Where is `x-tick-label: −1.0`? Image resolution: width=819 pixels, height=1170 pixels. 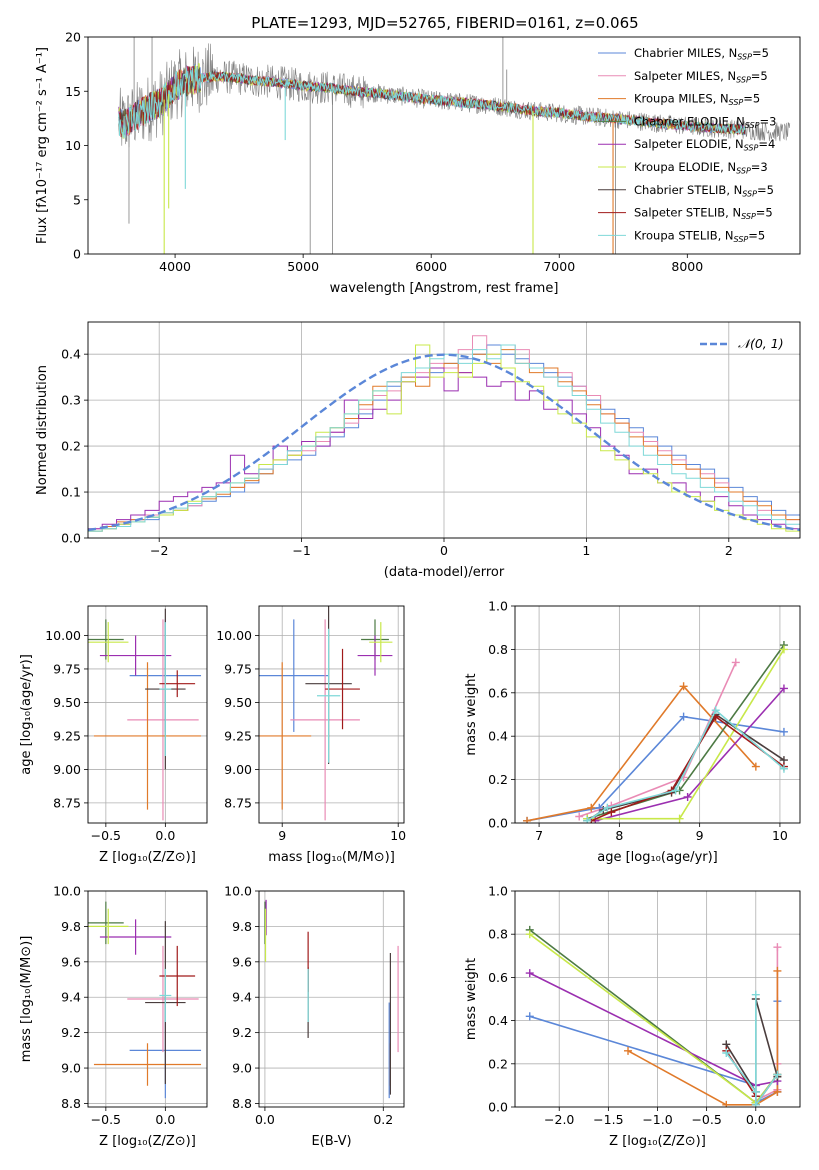
x-tick-label: −1.0 is located at coordinates (657, 1119).